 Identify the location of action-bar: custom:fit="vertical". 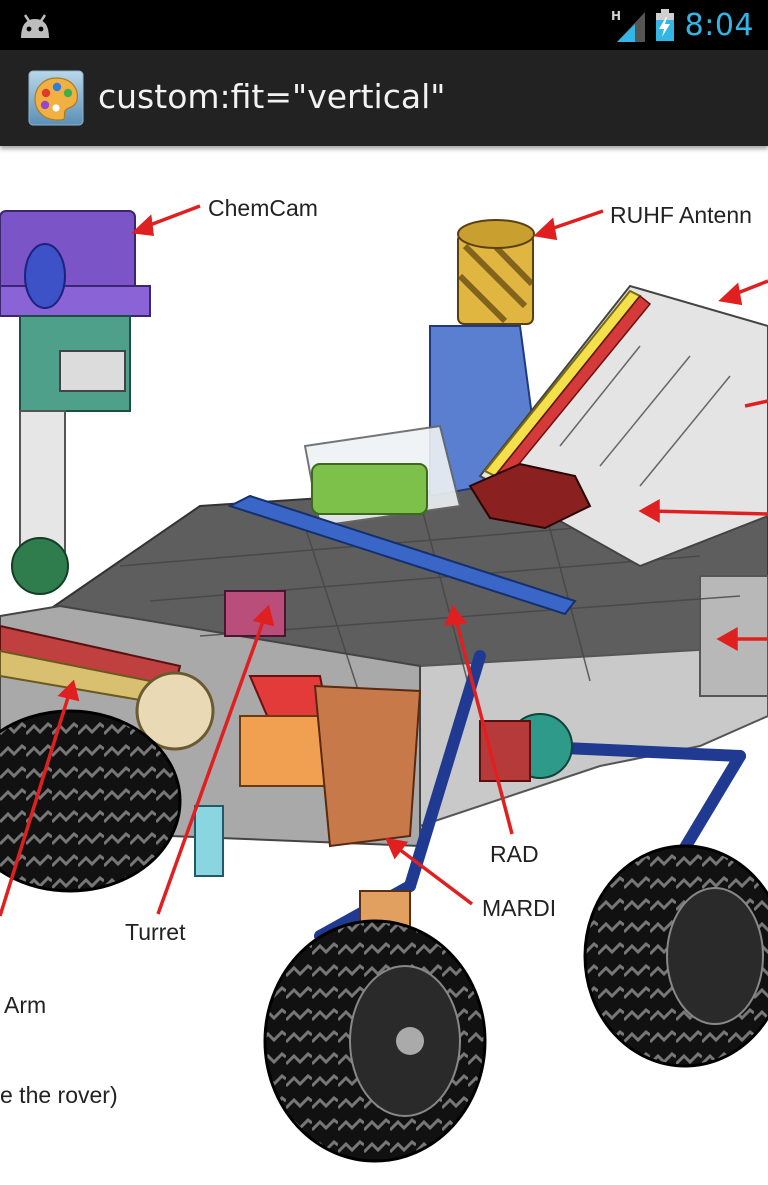
(384, 98).